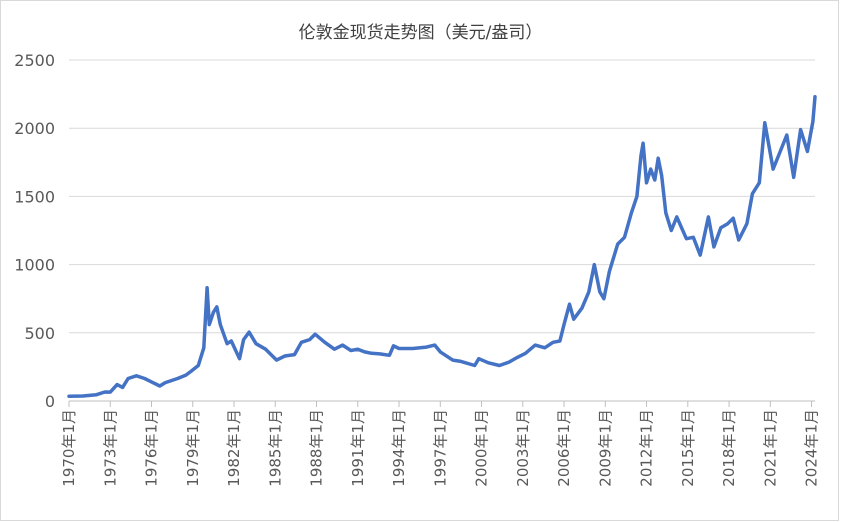 The image size is (841, 523). Describe the element at coordinates (193, 448) in the screenshot. I see `x-tick-label: 1979年1月` at that location.